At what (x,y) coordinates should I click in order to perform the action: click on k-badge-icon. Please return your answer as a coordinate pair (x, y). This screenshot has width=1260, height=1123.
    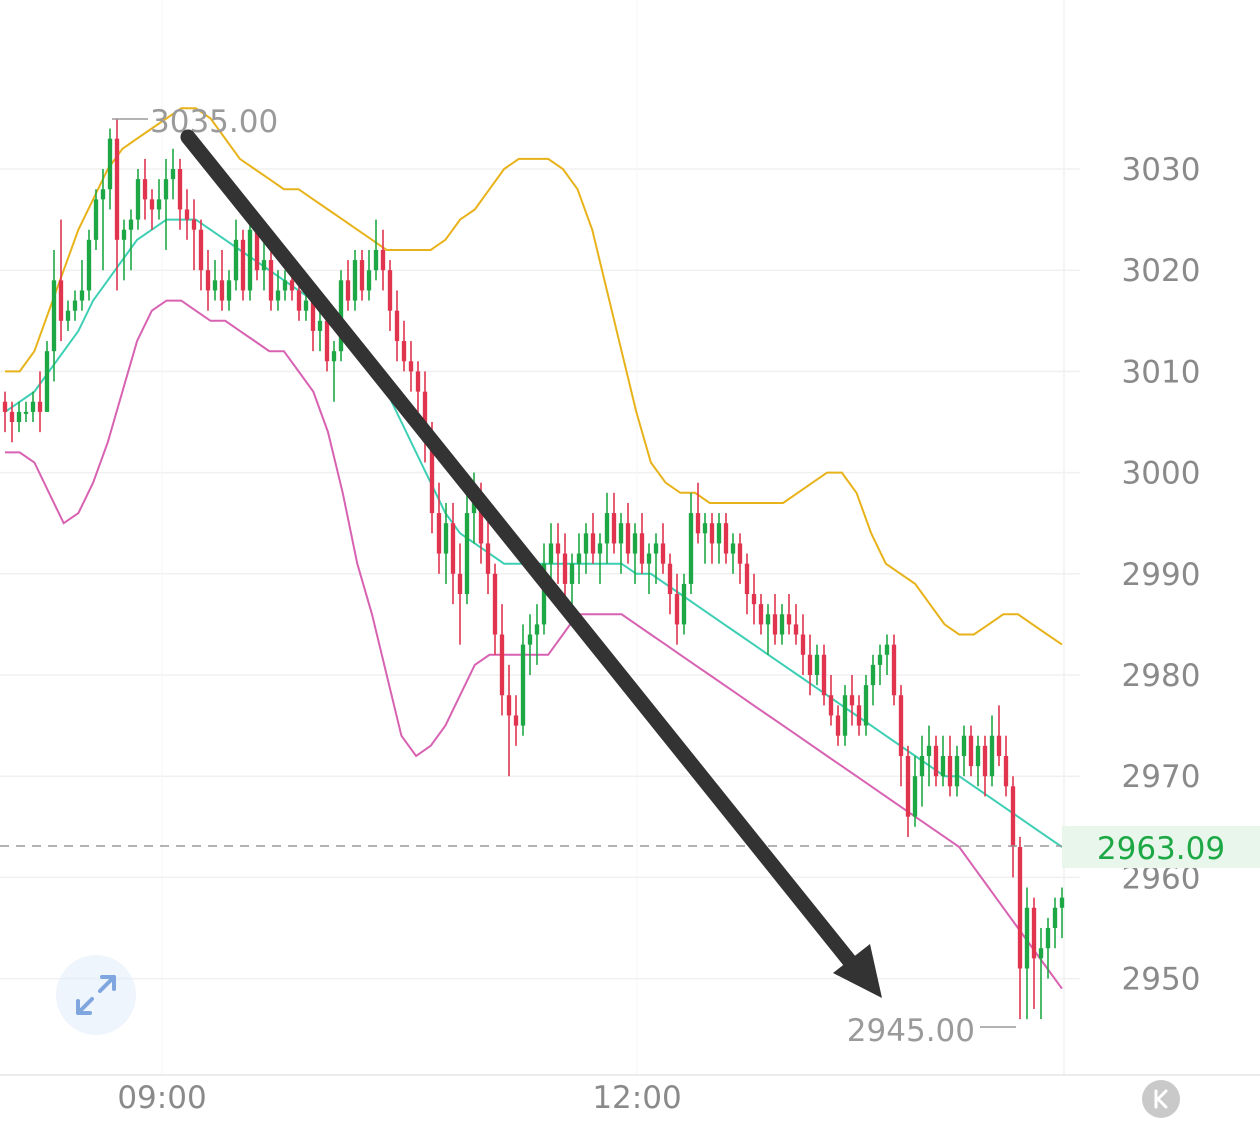
    Looking at the image, I should click on (1161, 1099).